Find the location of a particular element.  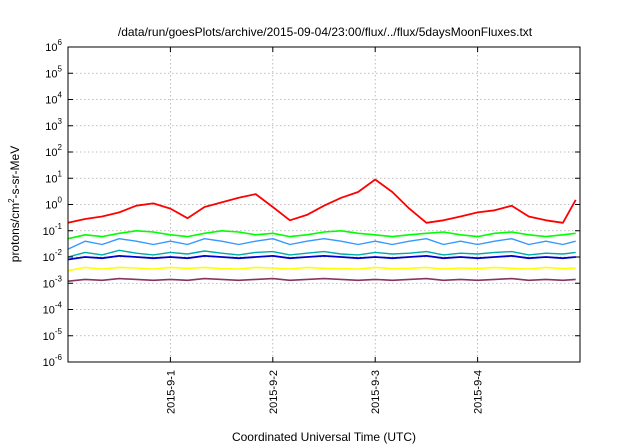

y-tick-exponent: 5 is located at coordinates (60, 68).